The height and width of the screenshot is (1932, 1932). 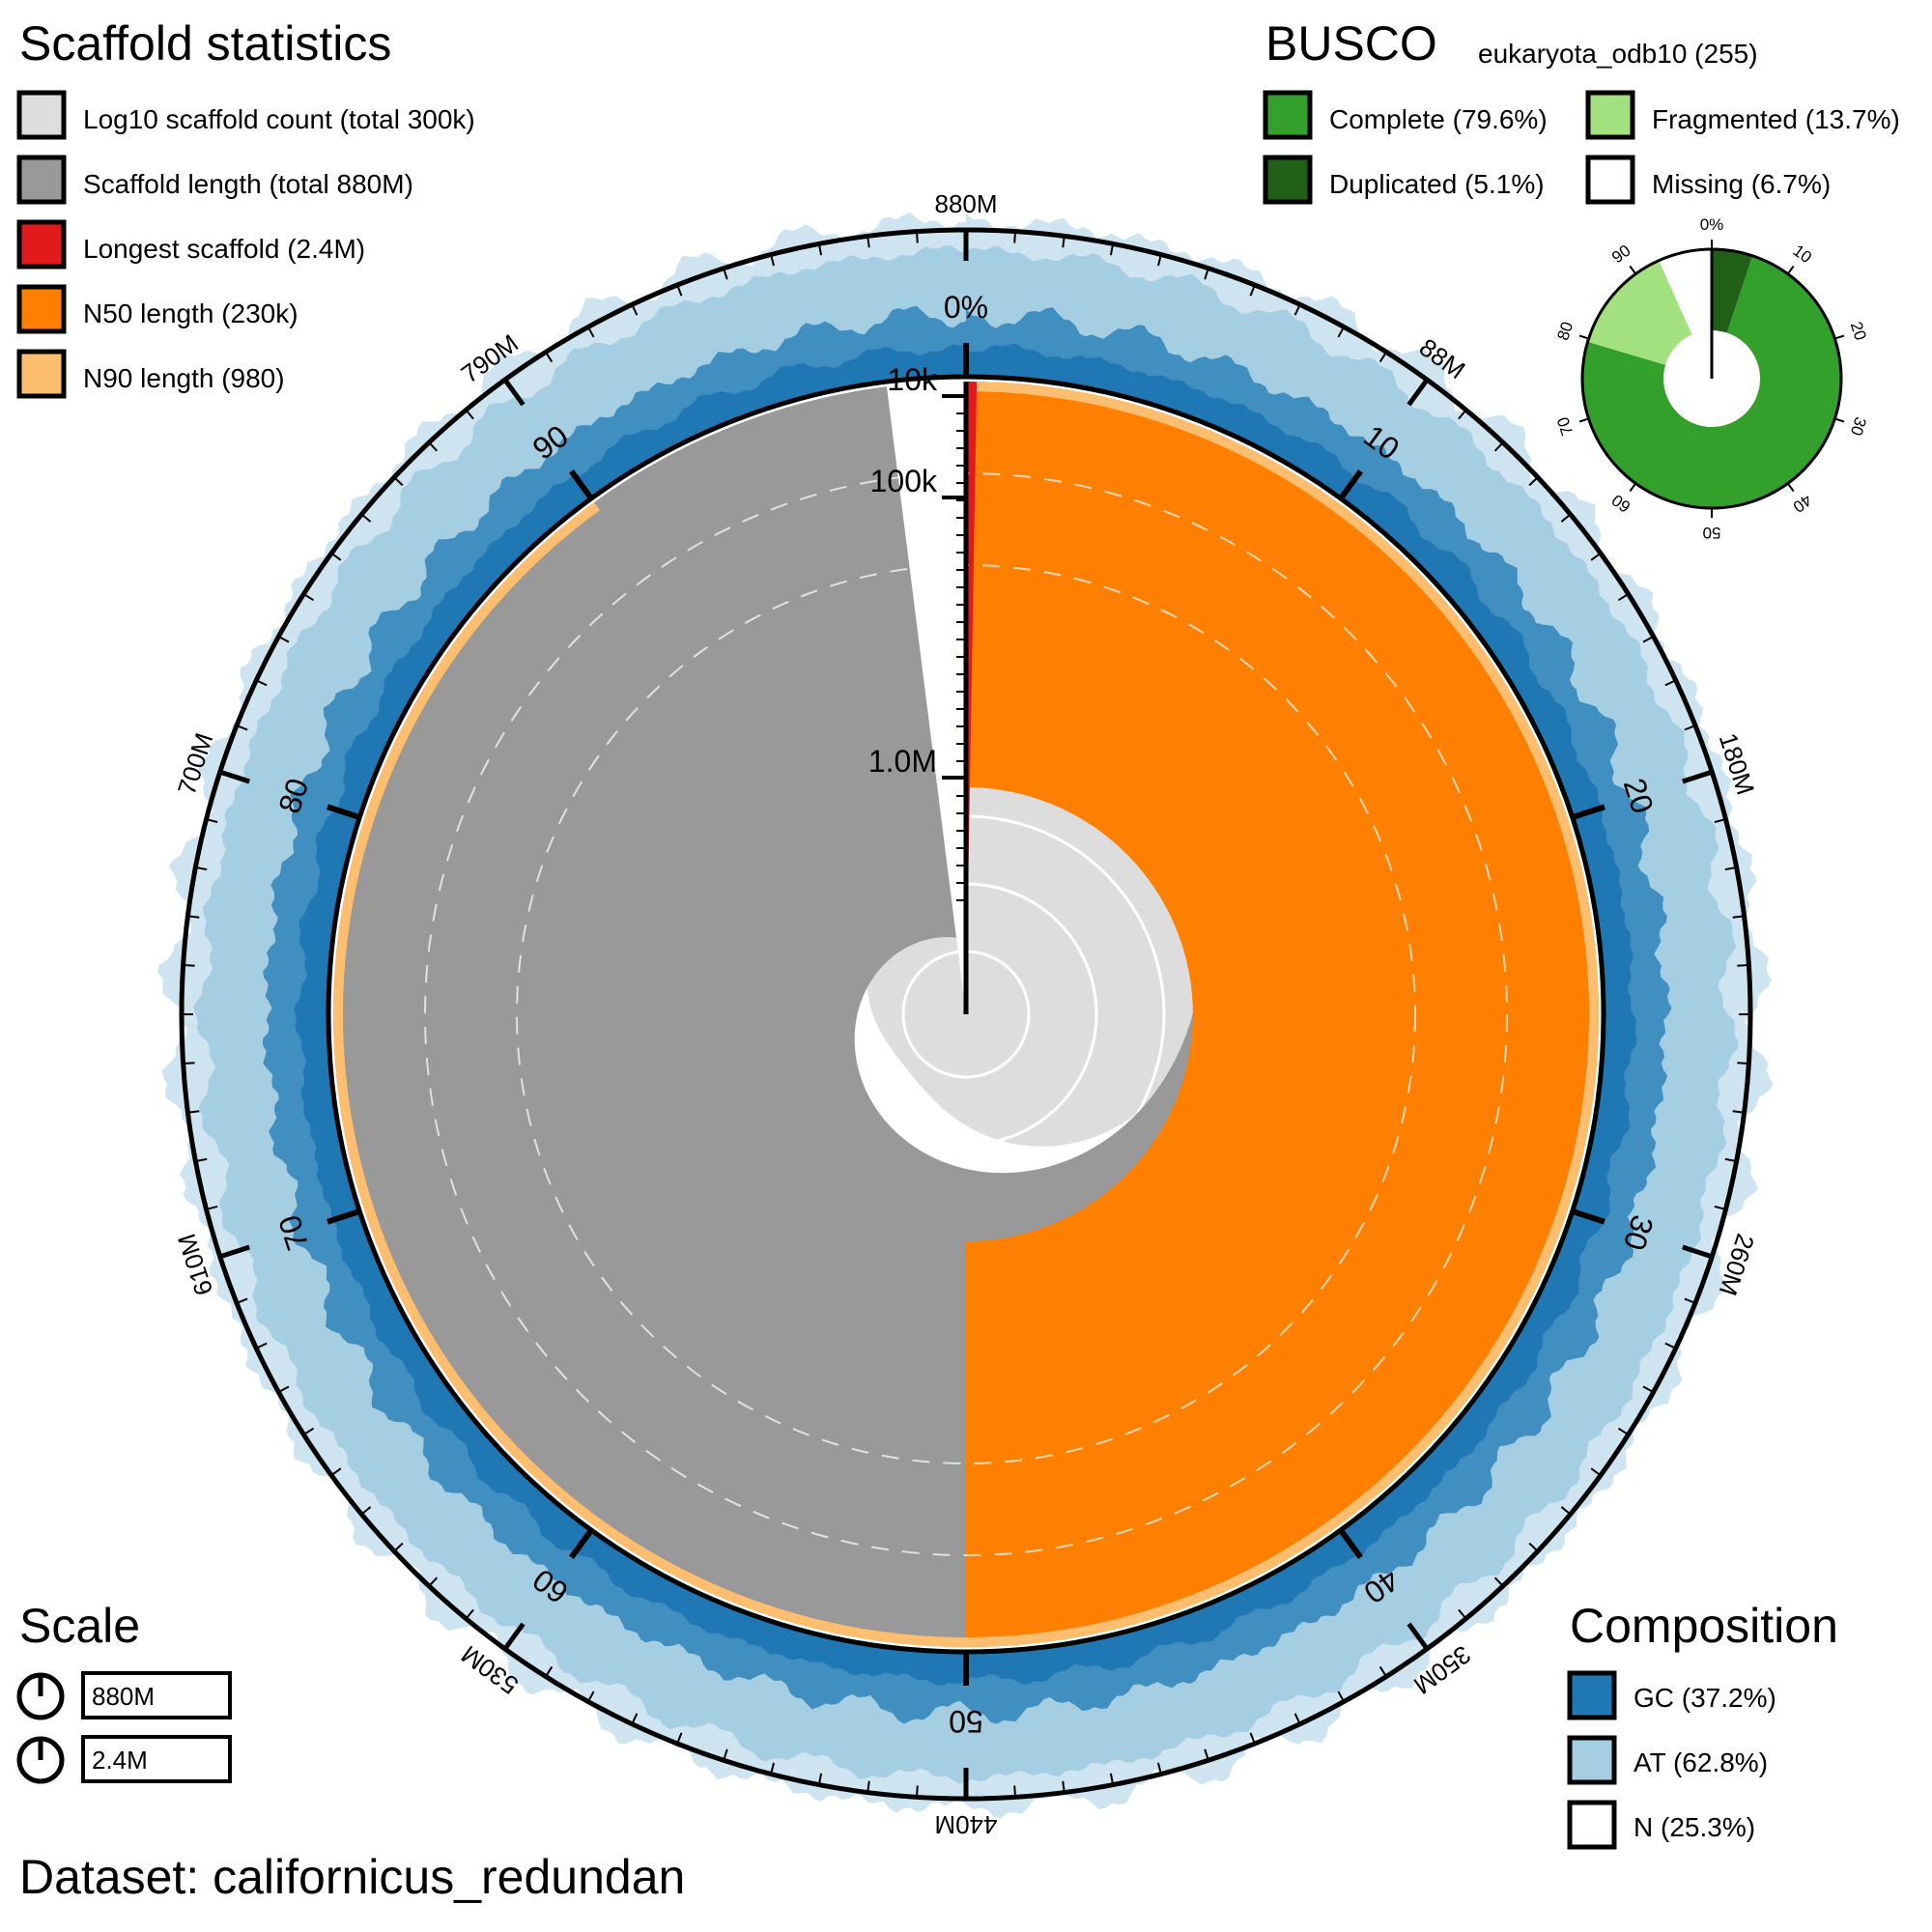 What do you see at coordinates (190, 244) in the screenshot?
I see `legend-item-longest: Longest scaffold (2.4M)` at bounding box center [190, 244].